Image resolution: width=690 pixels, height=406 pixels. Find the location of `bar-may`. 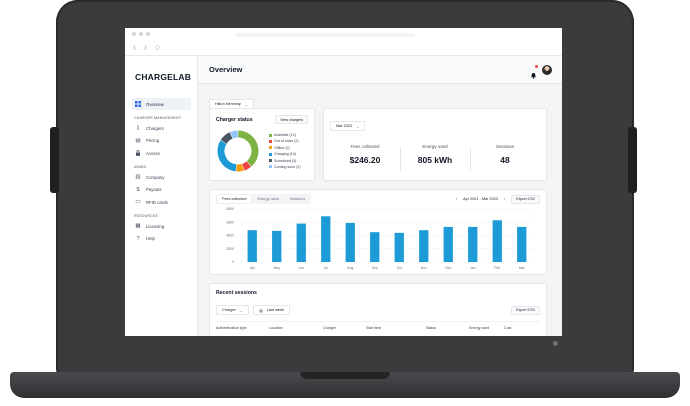

bar-may is located at coordinates (277, 246).